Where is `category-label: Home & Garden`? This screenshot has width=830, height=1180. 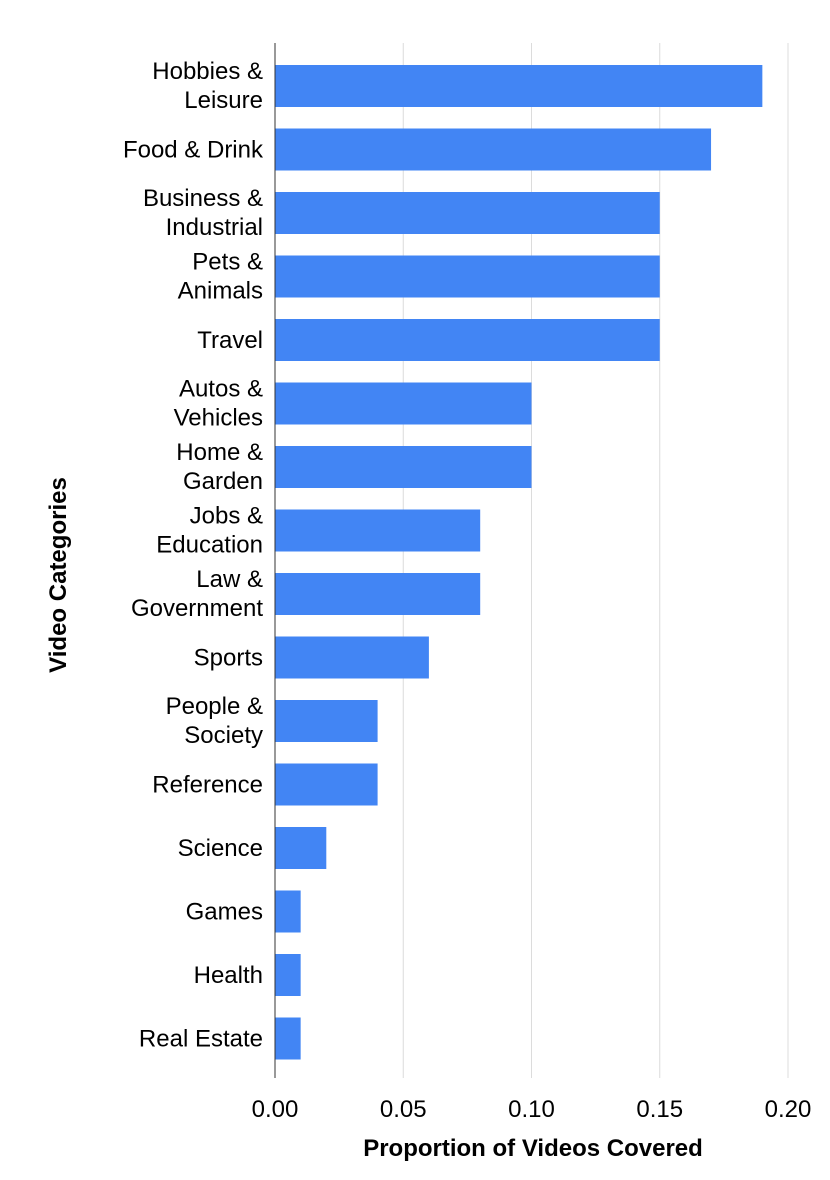 category-label: Home & Garden is located at coordinates (219, 467).